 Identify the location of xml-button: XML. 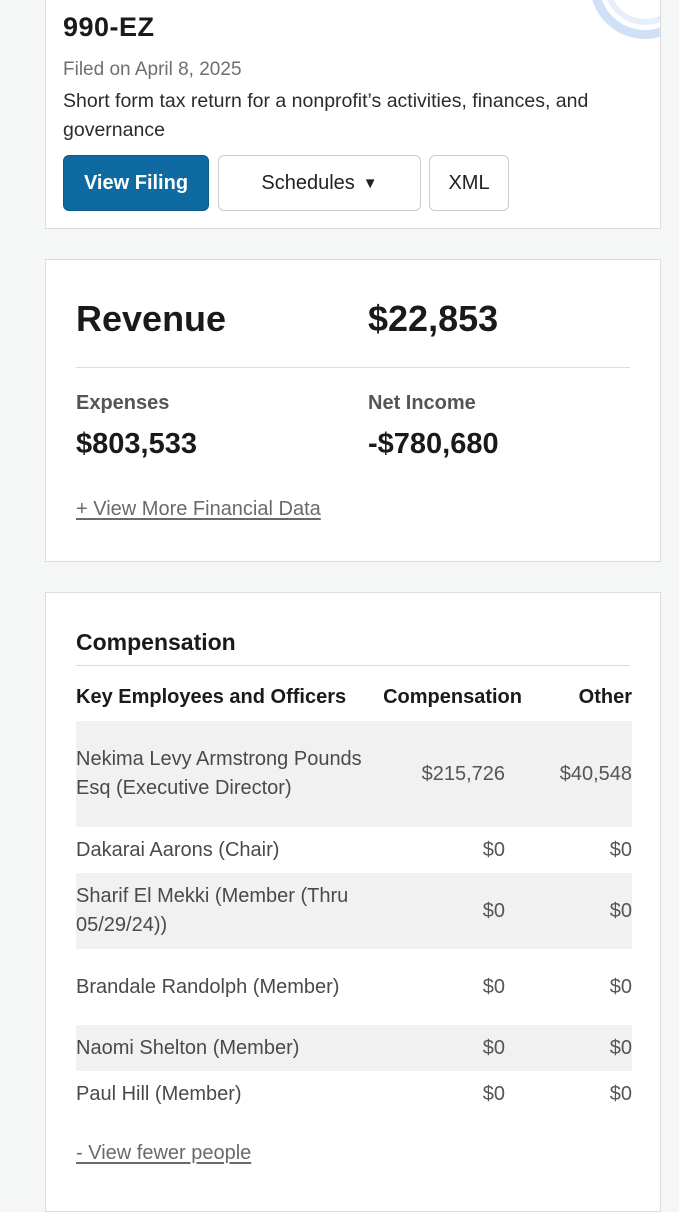
(469, 183).